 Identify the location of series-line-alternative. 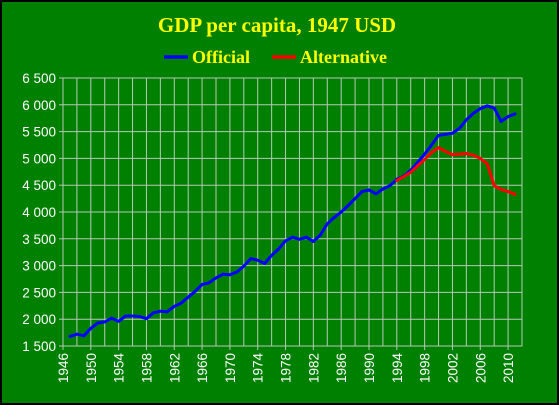
(456, 171).